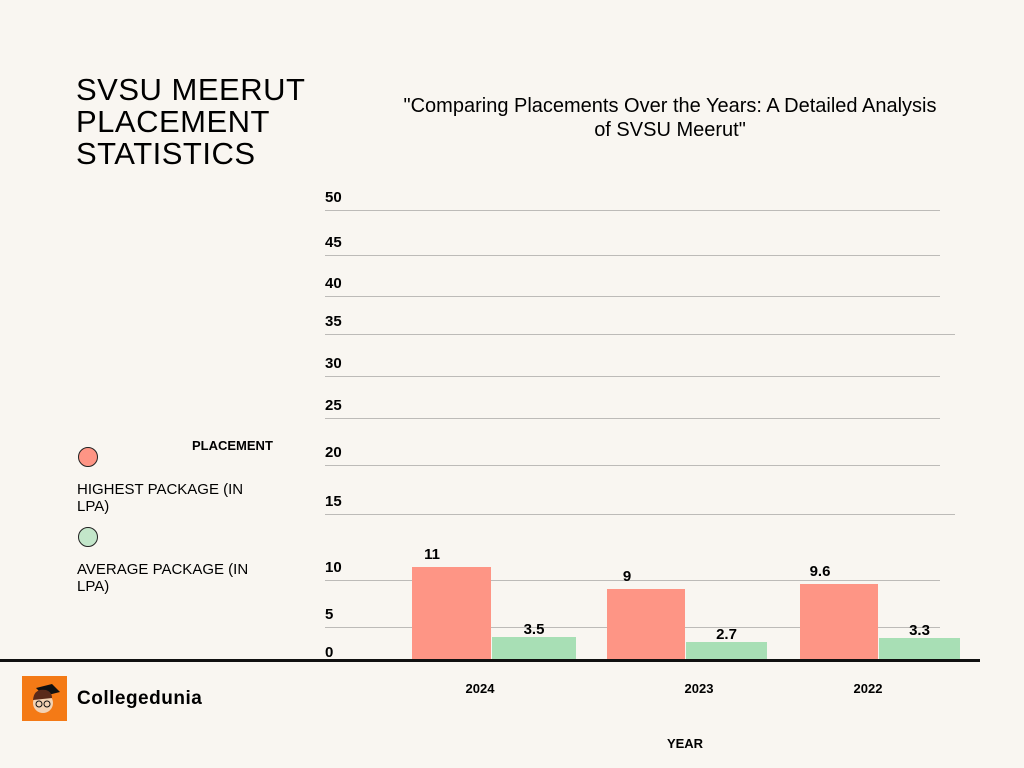  What do you see at coordinates (333, 452) in the screenshot?
I see `y-tick-label: 20` at bounding box center [333, 452].